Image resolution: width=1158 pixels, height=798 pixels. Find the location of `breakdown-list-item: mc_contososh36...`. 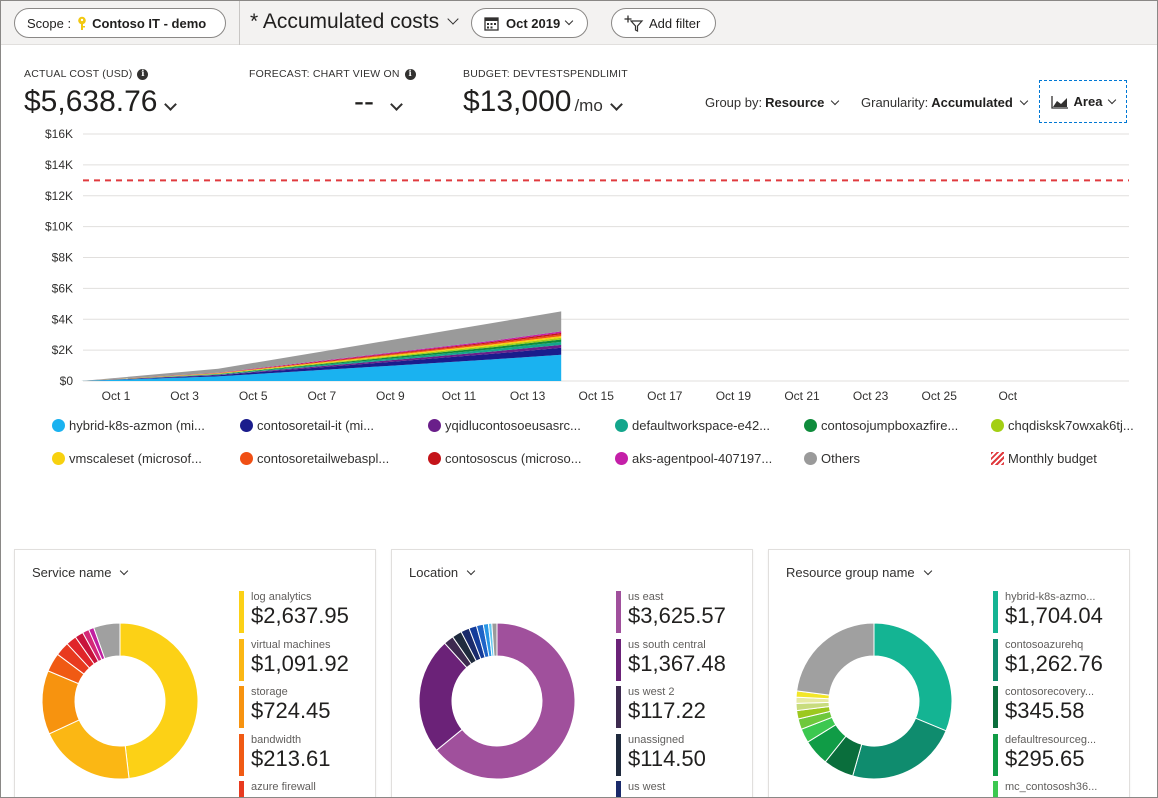

breakdown-list-item: mc_contososh36... is located at coordinates (1059, 789).